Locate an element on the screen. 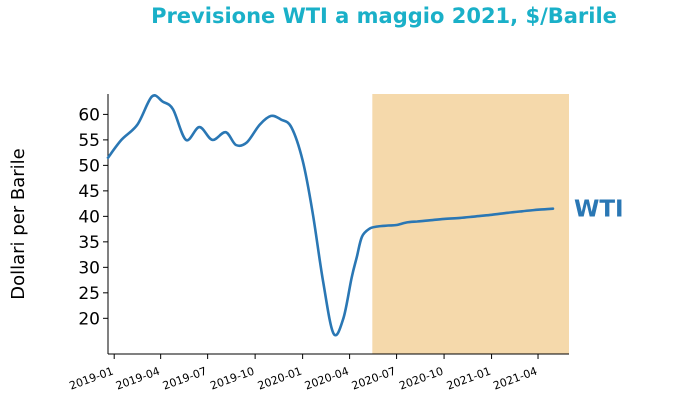  x-tick-label: 2020-04 is located at coordinates (327, 379).